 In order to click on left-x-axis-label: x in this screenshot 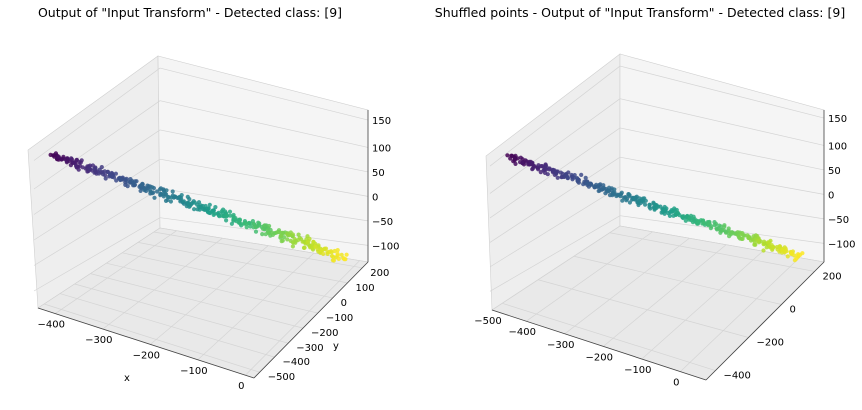, I will do `click(127, 378)`.